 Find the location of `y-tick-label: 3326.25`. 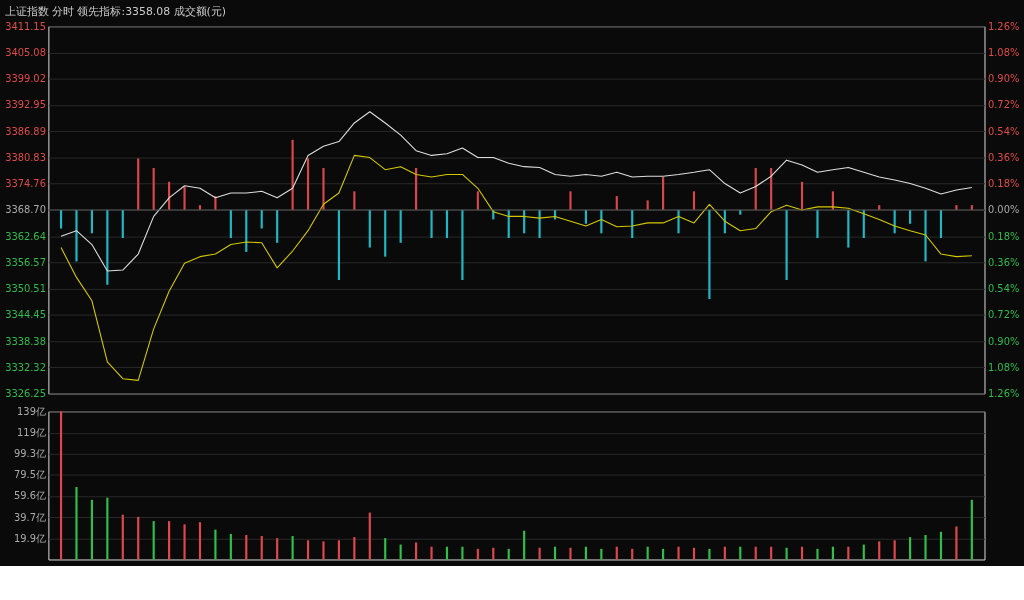

y-tick-label: 3326.25 is located at coordinates (25, 394).